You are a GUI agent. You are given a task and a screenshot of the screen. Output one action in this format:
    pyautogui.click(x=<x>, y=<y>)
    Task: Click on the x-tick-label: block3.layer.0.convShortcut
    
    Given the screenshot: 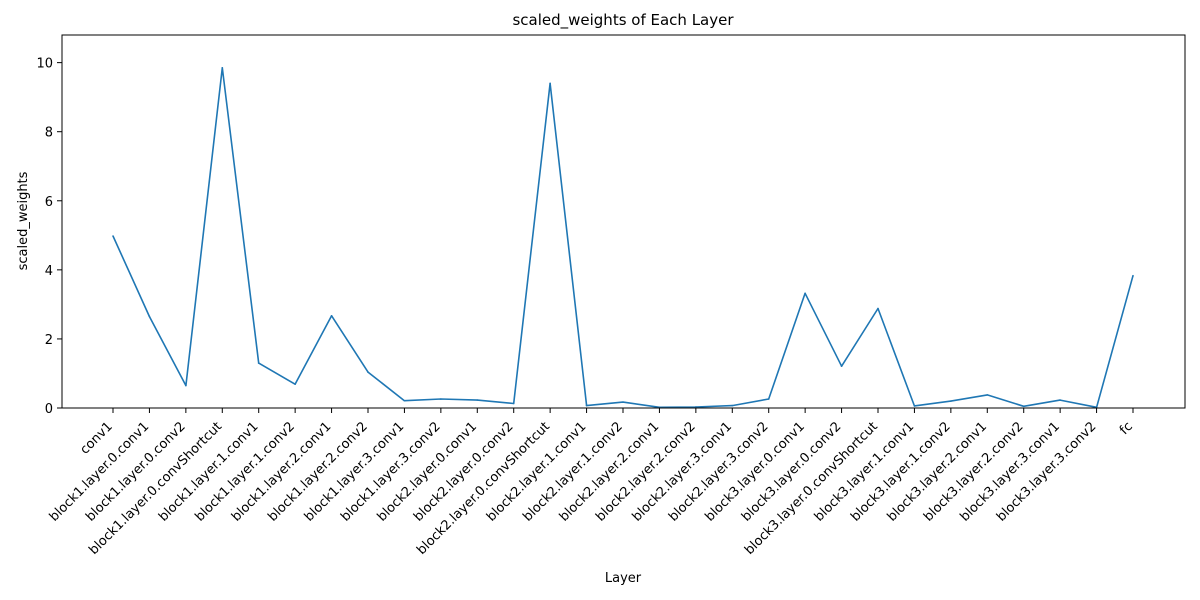 What is the action you would take?
    pyautogui.click(x=811, y=488)
    